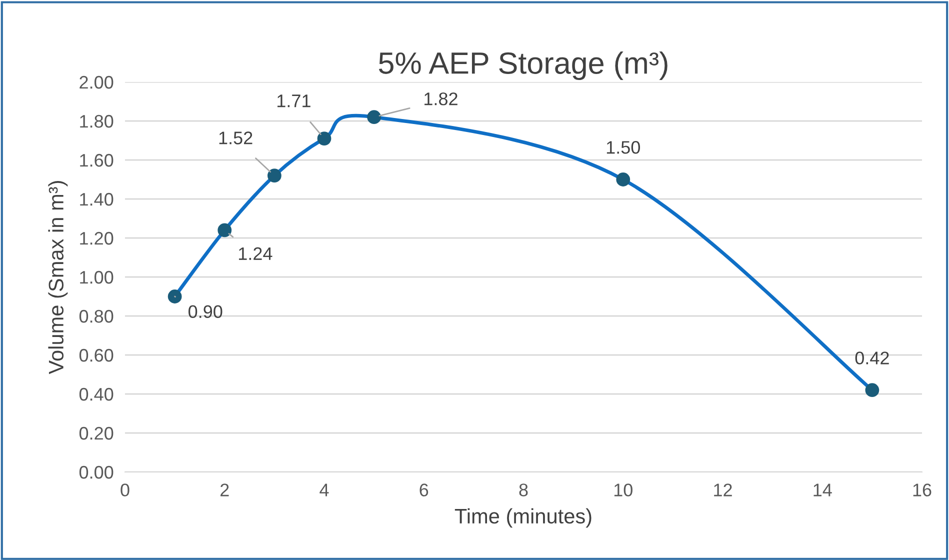 This screenshot has width=949, height=560. Describe the element at coordinates (823, 490) in the screenshot. I see `x-tick-label: 14` at that location.